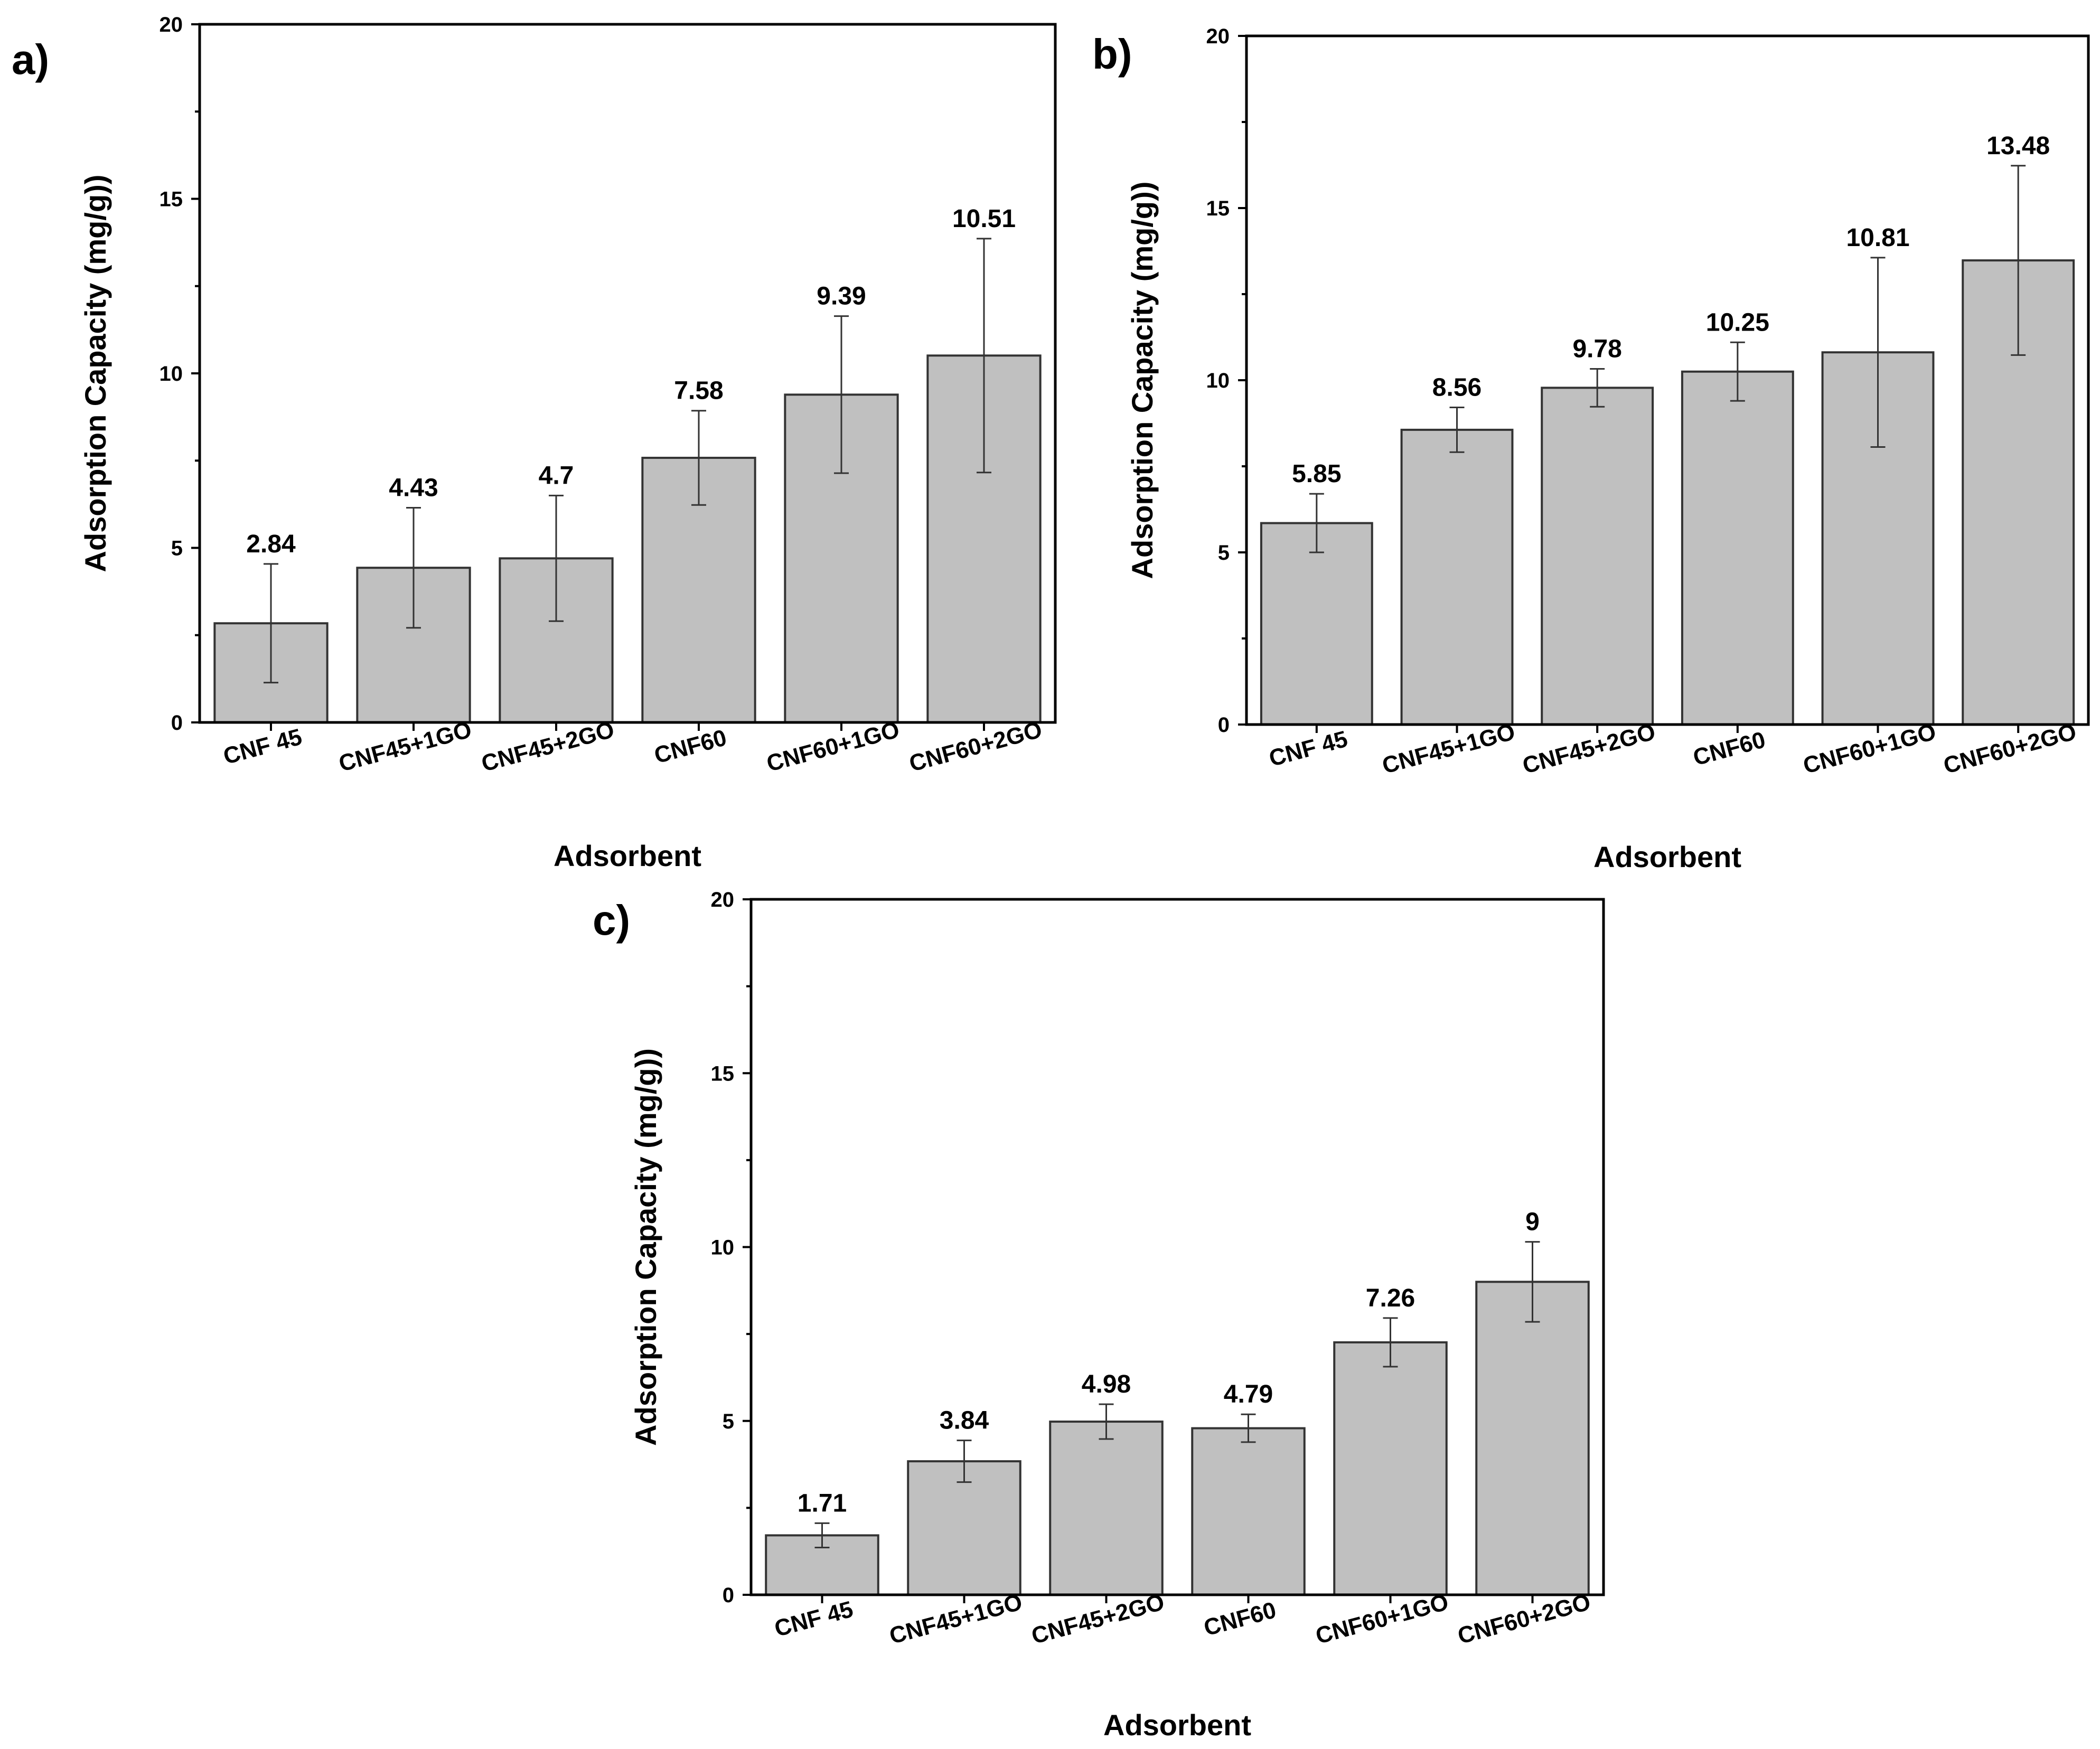 The height and width of the screenshot is (1749, 2100). Describe the element at coordinates (1457, 388) in the screenshot. I see `data-label: 8.56` at that location.